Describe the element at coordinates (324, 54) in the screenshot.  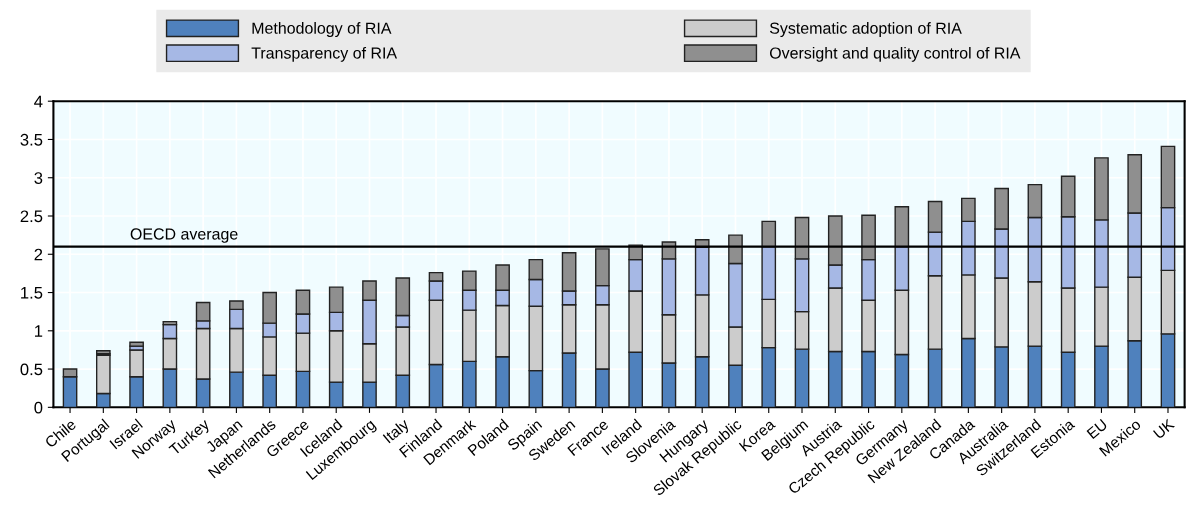
I see `legend-label: Transparency of RIA` at that location.